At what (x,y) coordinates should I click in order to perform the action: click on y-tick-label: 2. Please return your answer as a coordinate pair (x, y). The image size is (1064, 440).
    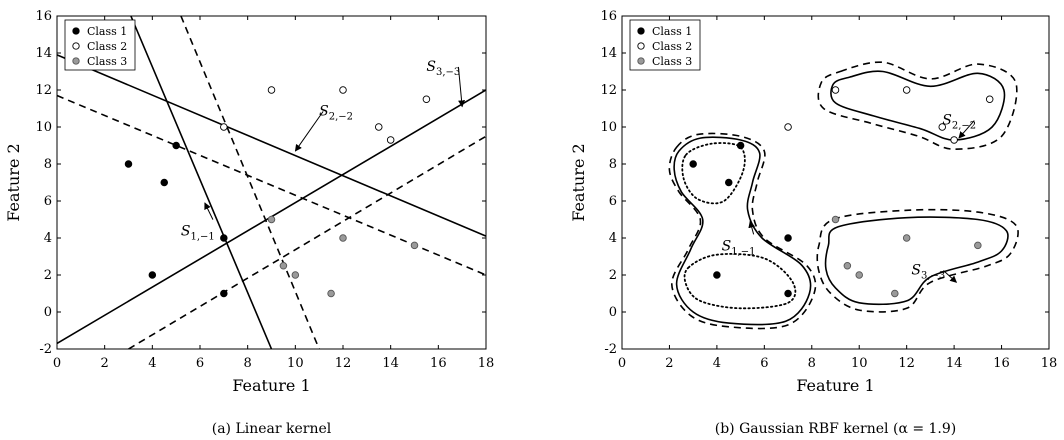
    Looking at the image, I should click on (48, 275).